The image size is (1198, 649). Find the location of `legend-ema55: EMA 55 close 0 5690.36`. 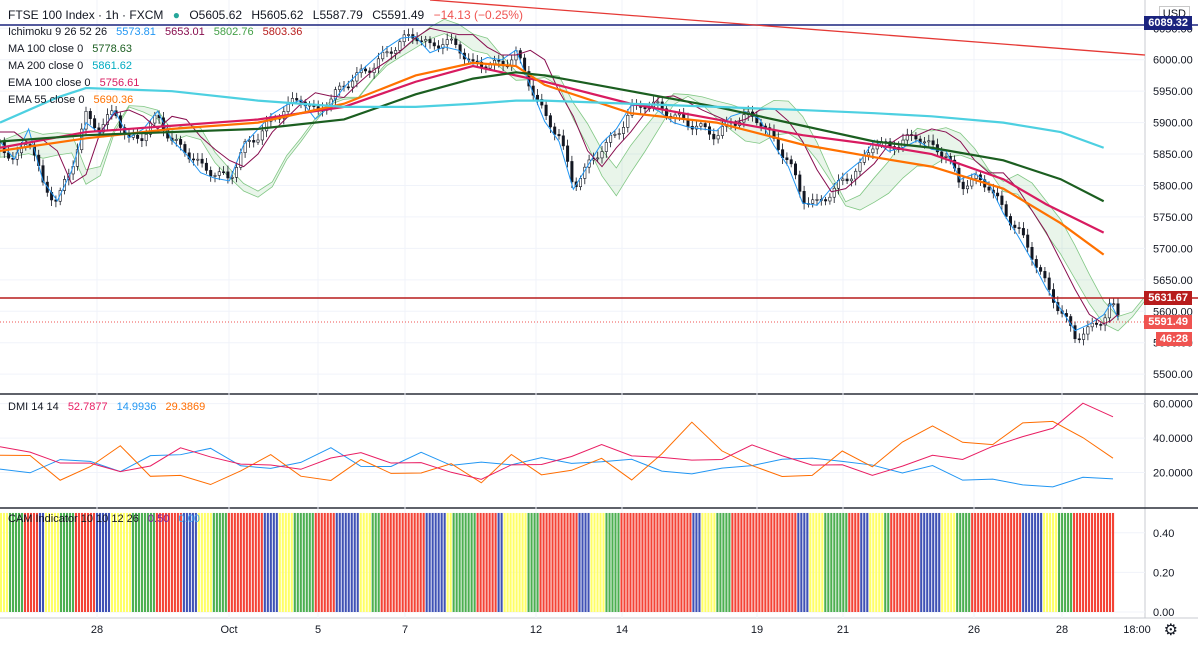

legend-ema55: EMA 55 close 0 5690.36 is located at coordinates (268, 100).